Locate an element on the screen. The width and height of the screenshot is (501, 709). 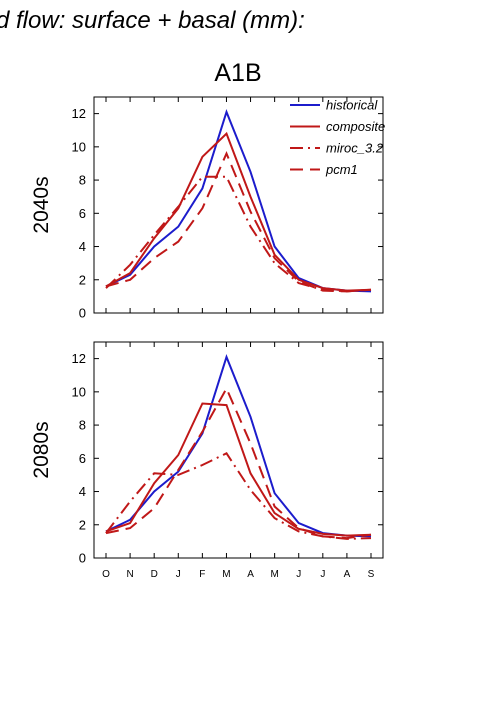
x-tick-label: S is located at coordinates (371, 574).